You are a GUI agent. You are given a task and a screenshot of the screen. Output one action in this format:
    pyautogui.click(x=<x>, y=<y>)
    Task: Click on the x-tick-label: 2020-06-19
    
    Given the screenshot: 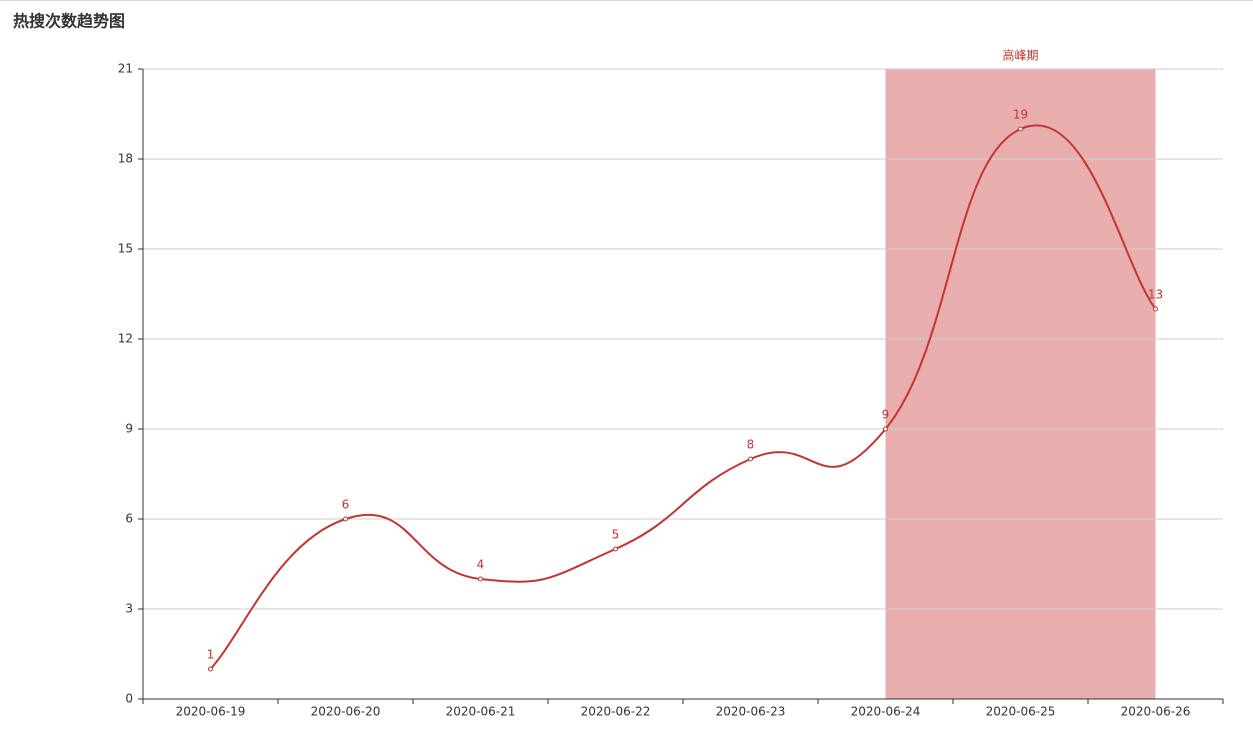 What is the action you would take?
    pyautogui.click(x=211, y=712)
    